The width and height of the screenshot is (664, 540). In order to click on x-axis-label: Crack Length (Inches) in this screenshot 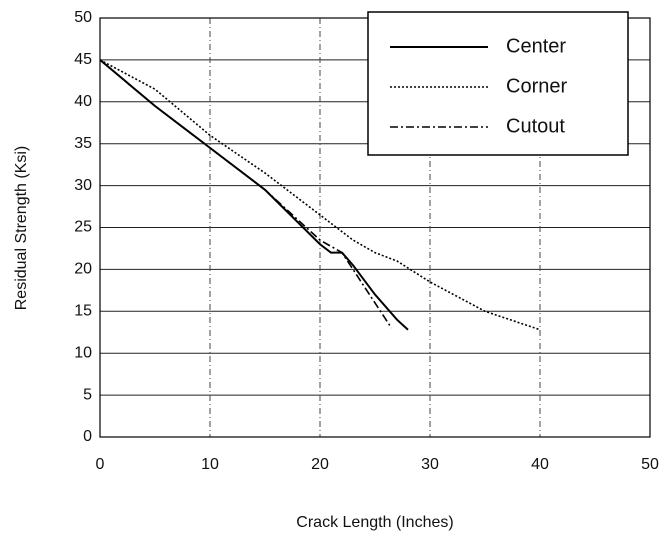, I will do `click(374, 522)`.